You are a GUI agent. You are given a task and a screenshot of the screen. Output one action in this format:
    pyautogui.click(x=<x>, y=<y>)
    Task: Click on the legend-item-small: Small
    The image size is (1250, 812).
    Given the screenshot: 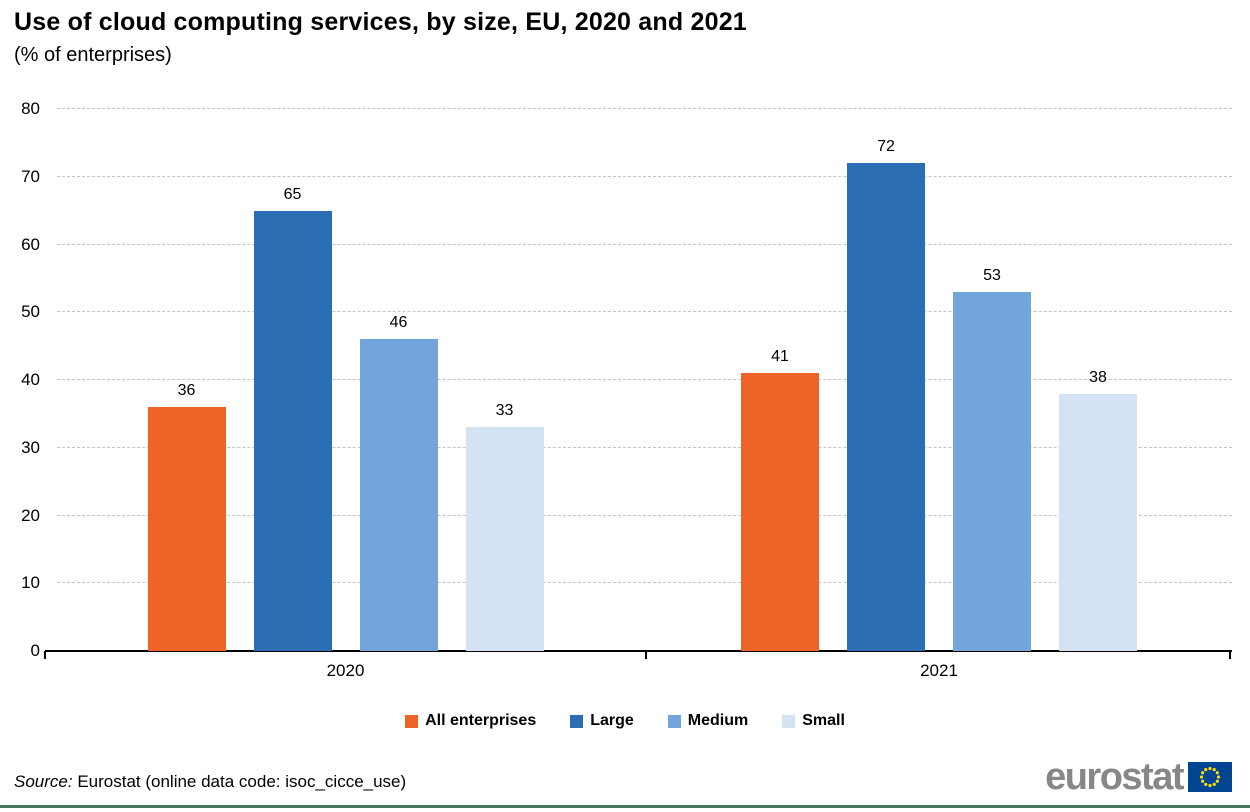 What is the action you would take?
    pyautogui.click(x=813, y=721)
    